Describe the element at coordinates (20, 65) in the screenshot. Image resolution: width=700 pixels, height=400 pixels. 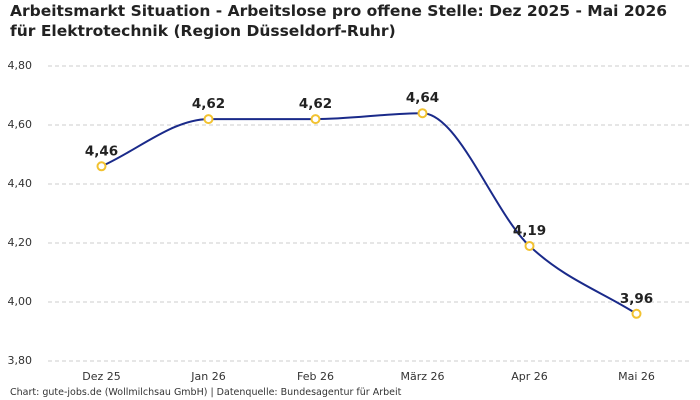
I see `y-tick-label: 4,80` at that location.